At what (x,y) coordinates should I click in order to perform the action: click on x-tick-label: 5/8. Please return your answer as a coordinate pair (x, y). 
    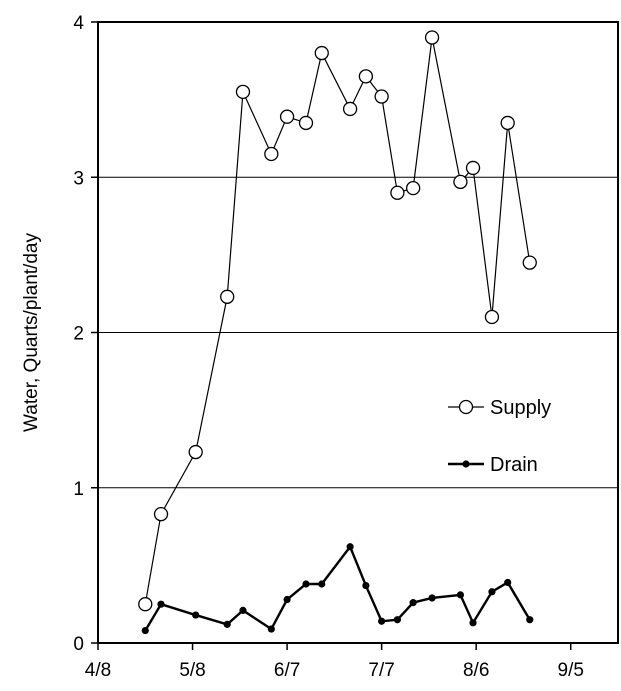
    Looking at the image, I should click on (192, 670).